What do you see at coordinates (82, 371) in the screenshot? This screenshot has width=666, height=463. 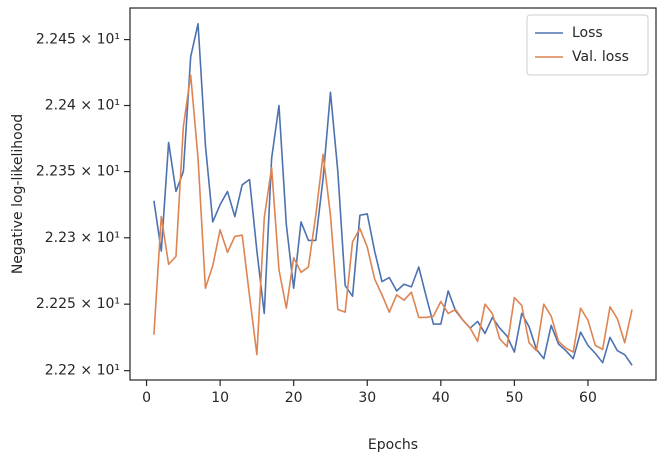 I see `y-tick-label: 2.22 × 10¹` at bounding box center [82, 371].